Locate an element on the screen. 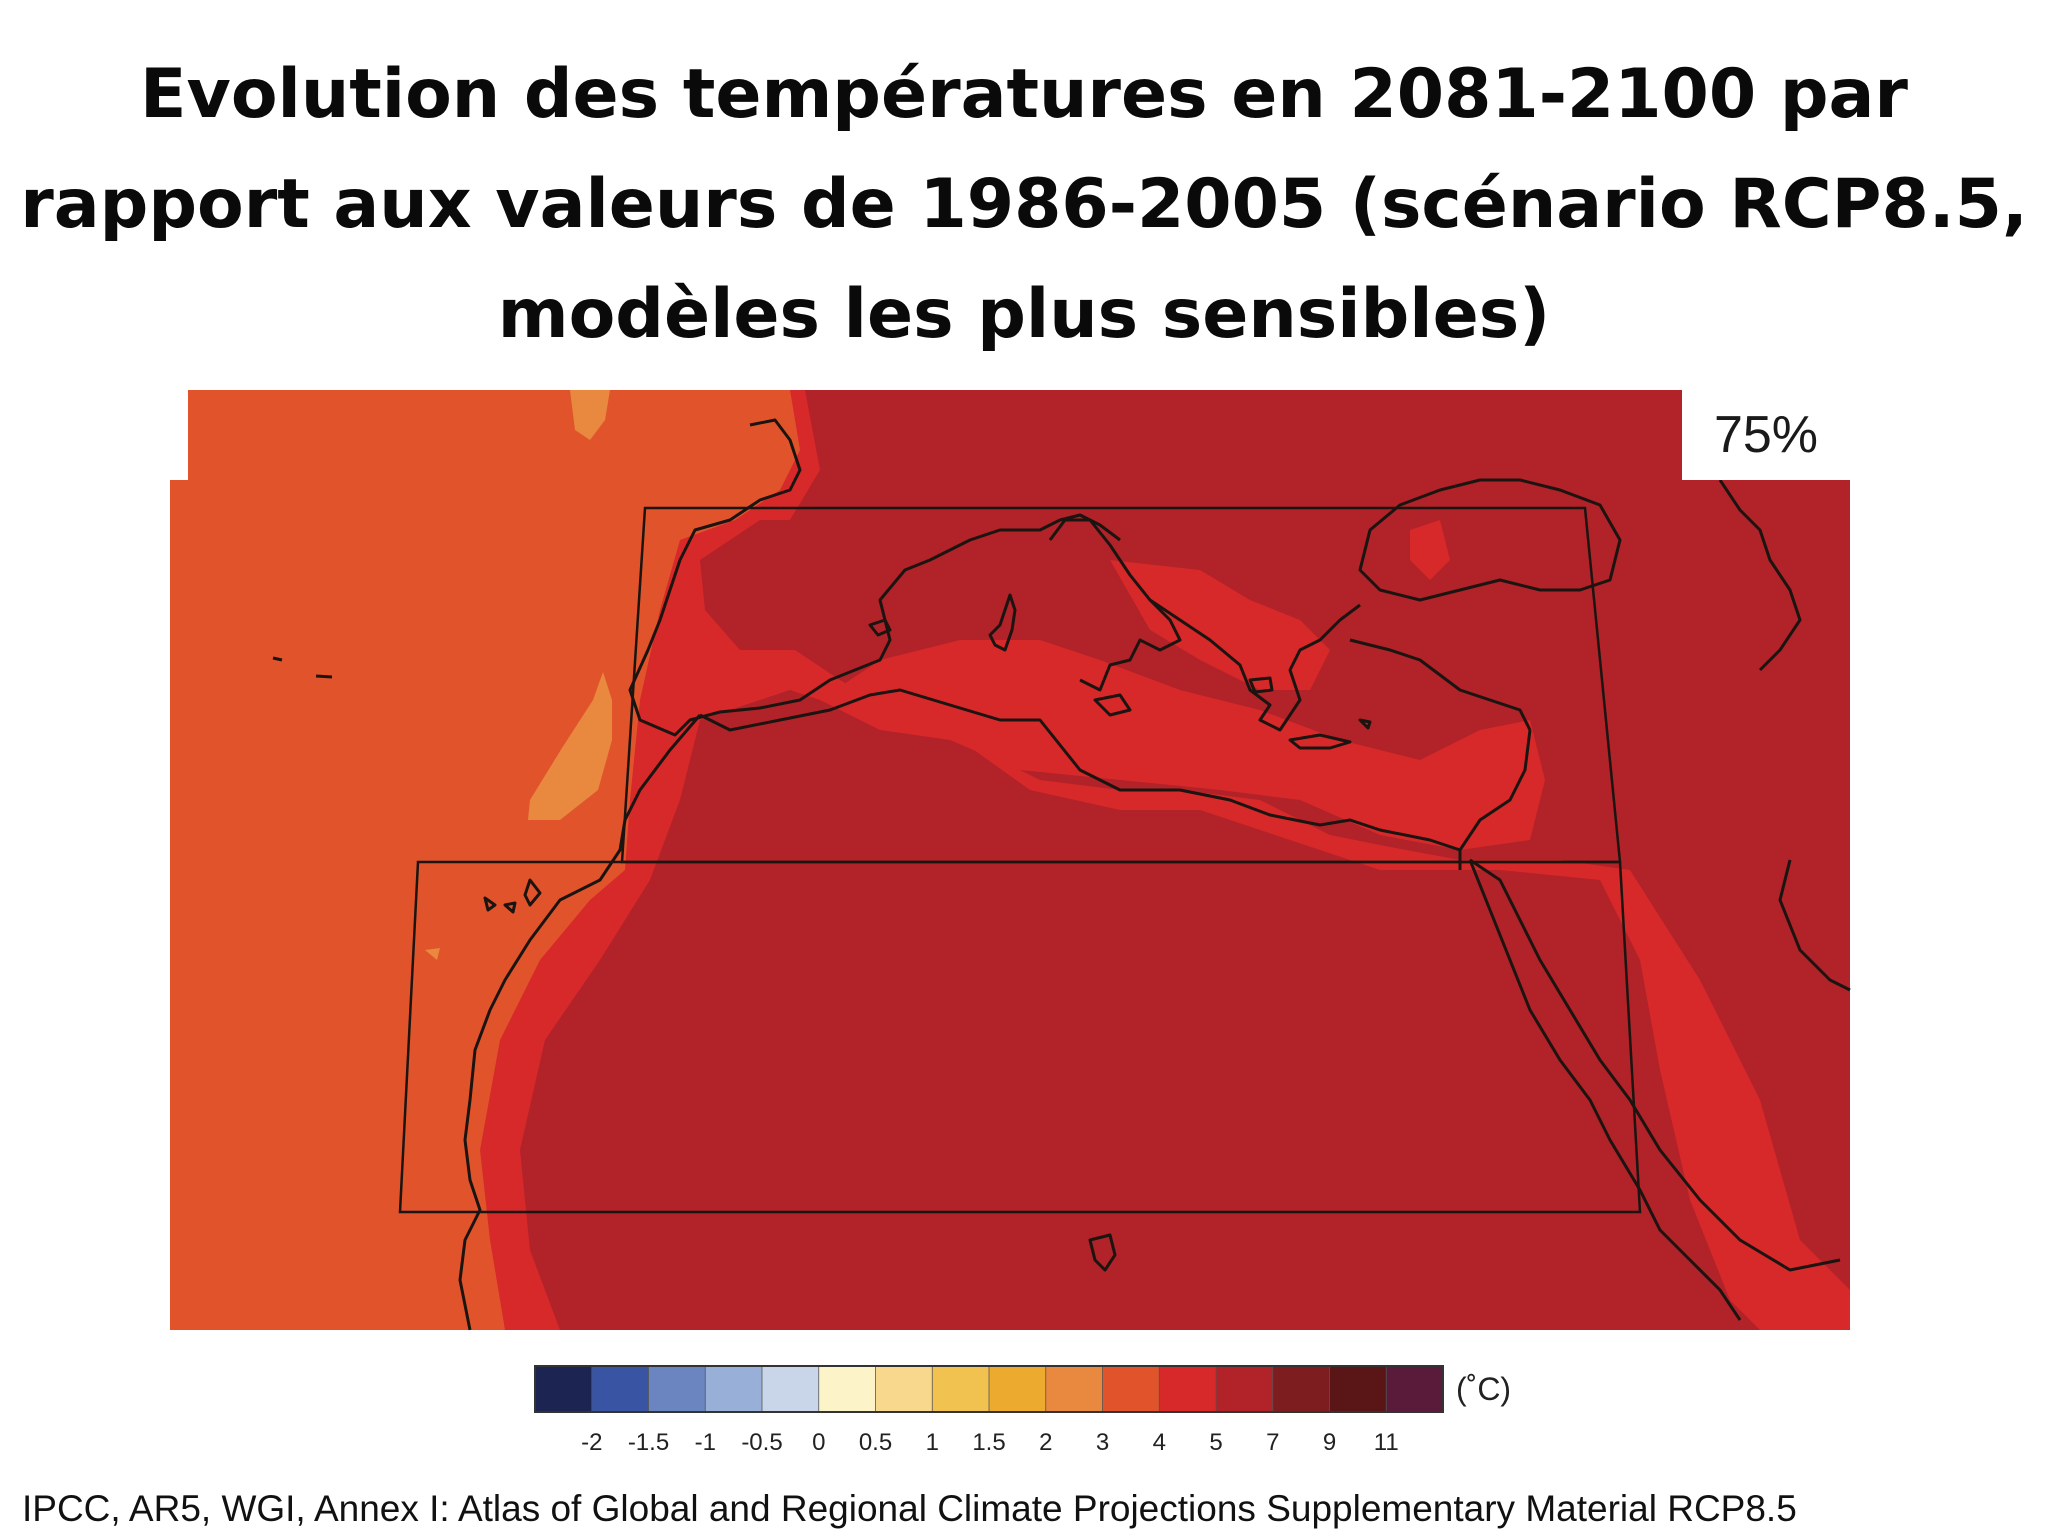  map-zone-2-3-island is located at coordinates (432, 954).